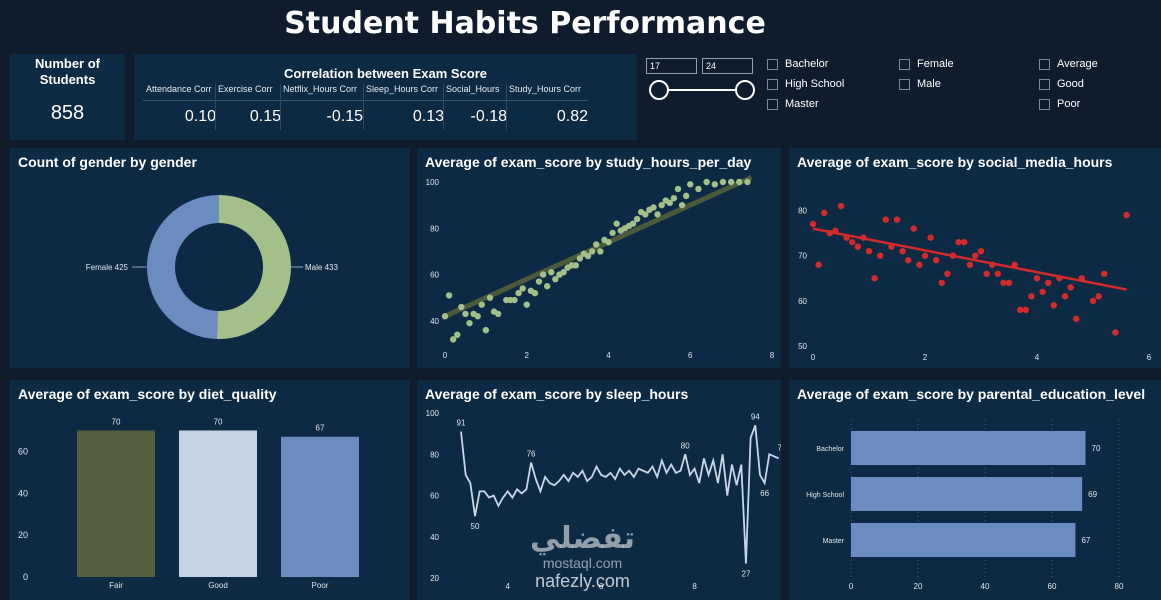 This screenshot has height=600, width=1161. Describe the element at coordinates (926, 64) in the screenshot. I see `slicer-gender-female: Female` at that location.